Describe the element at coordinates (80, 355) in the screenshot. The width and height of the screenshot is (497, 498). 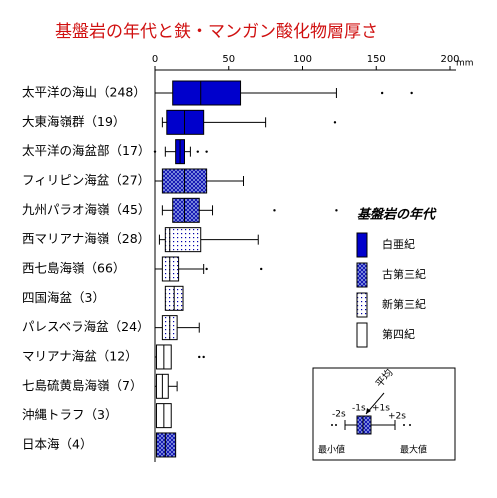
I see `category-label: マリアナ海盆（12）` at that location.